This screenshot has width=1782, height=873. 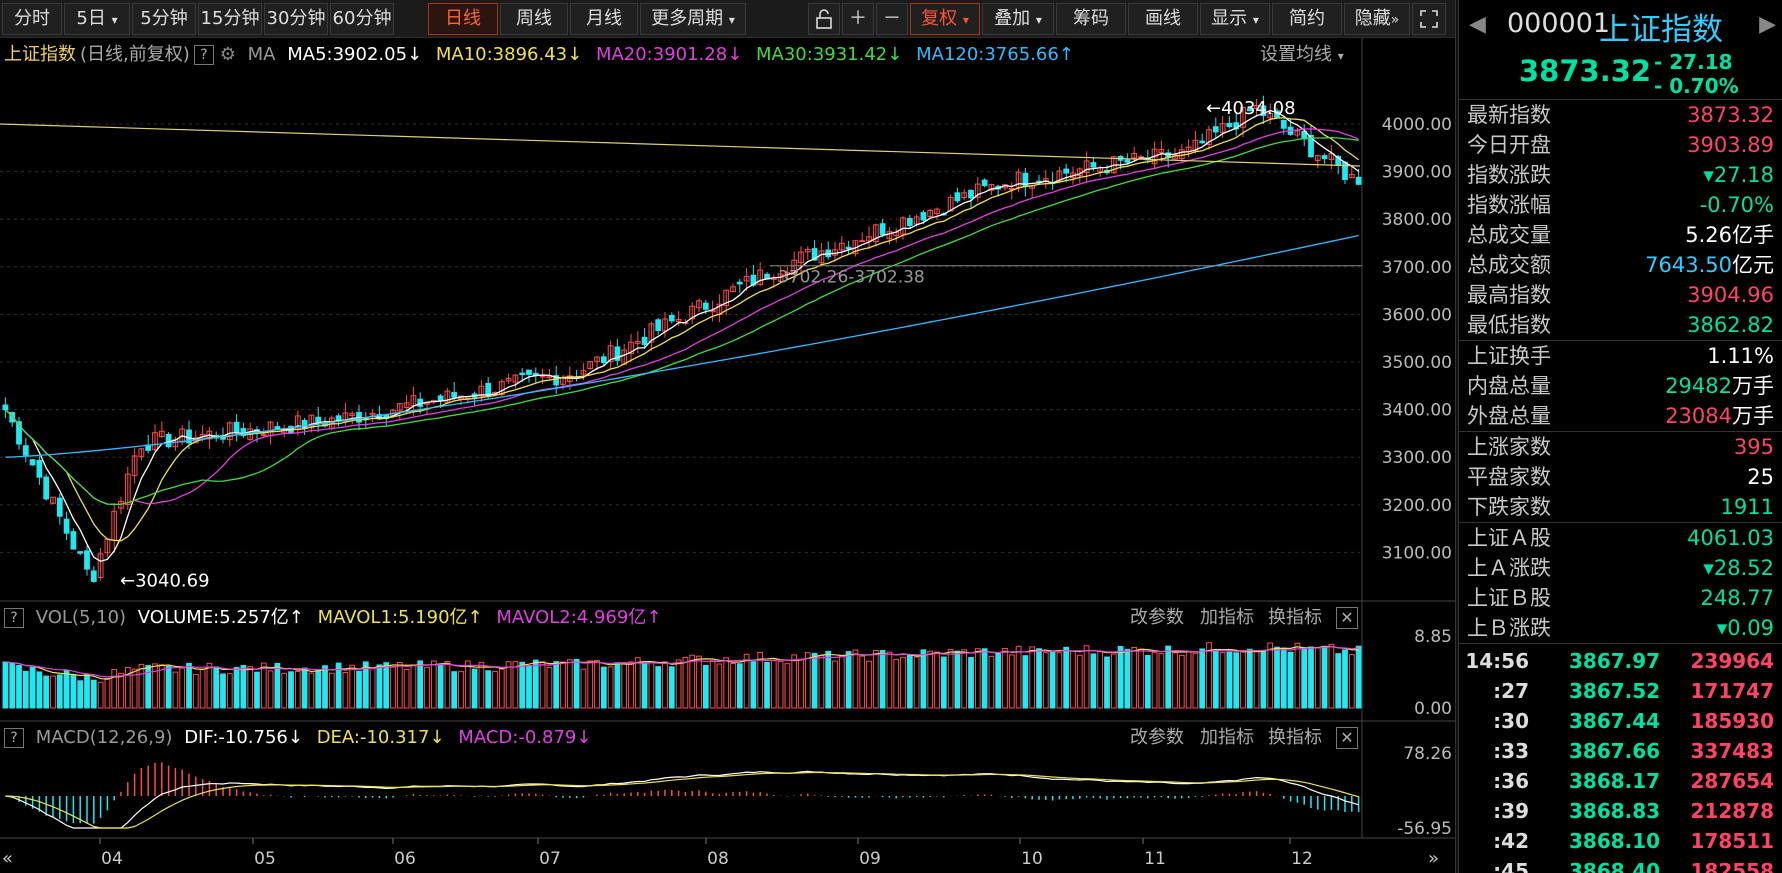 What do you see at coordinates (97, 19) in the screenshot?
I see `tab-5day: 5日 ▾` at bounding box center [97, 19].